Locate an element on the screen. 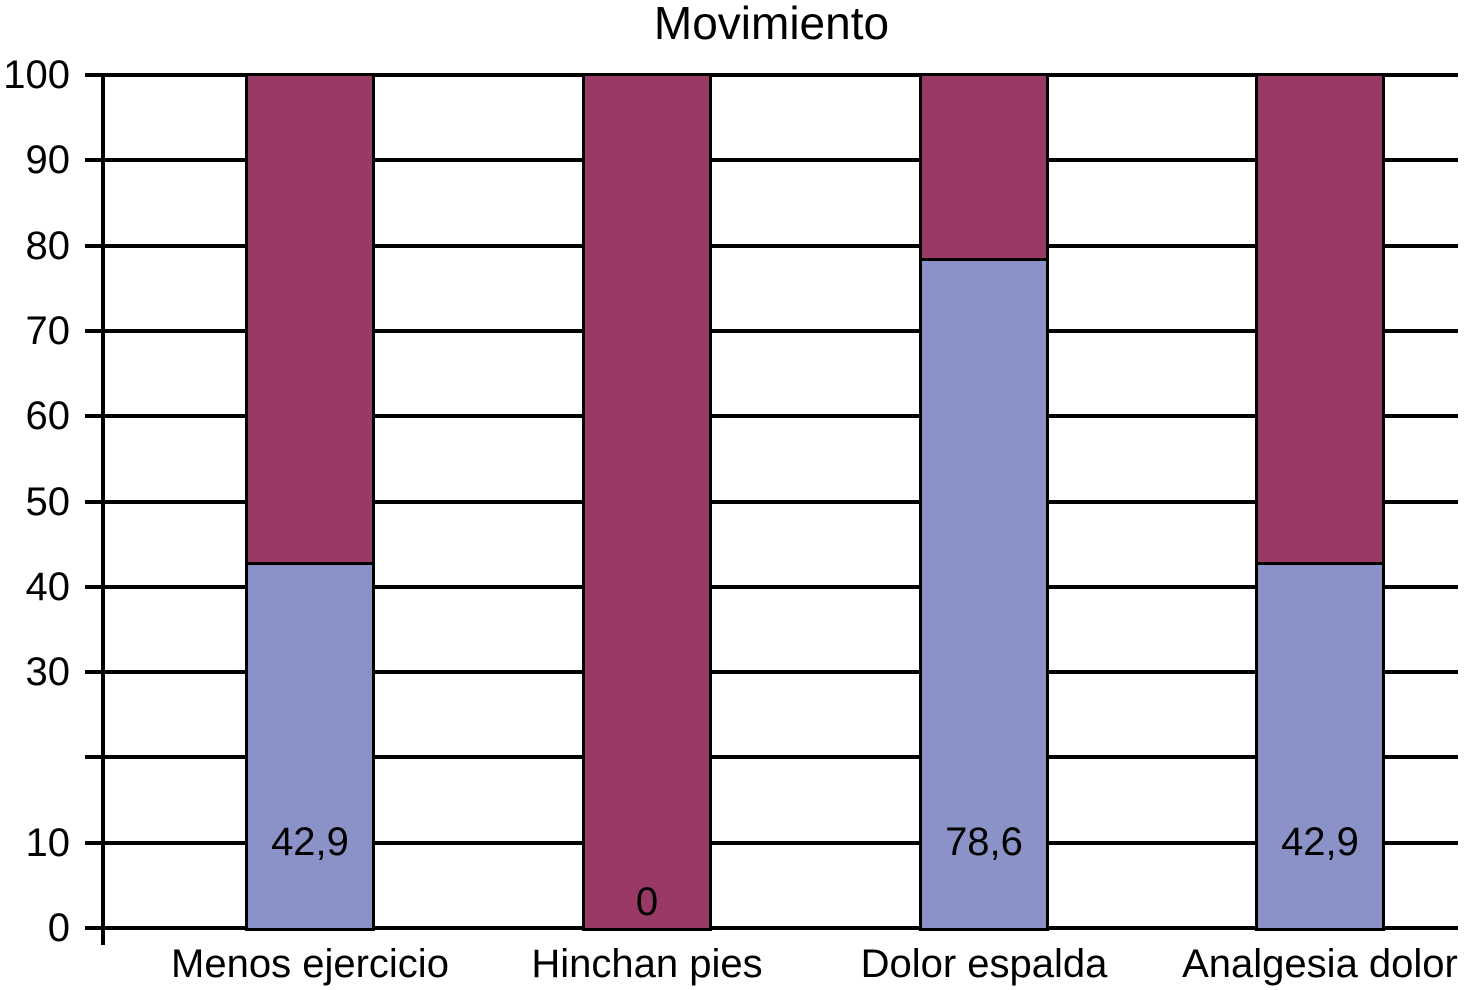 This screenshot has width=1466, height=990. y-axis-tick-label: 0 is located at coordinates (58, 928).